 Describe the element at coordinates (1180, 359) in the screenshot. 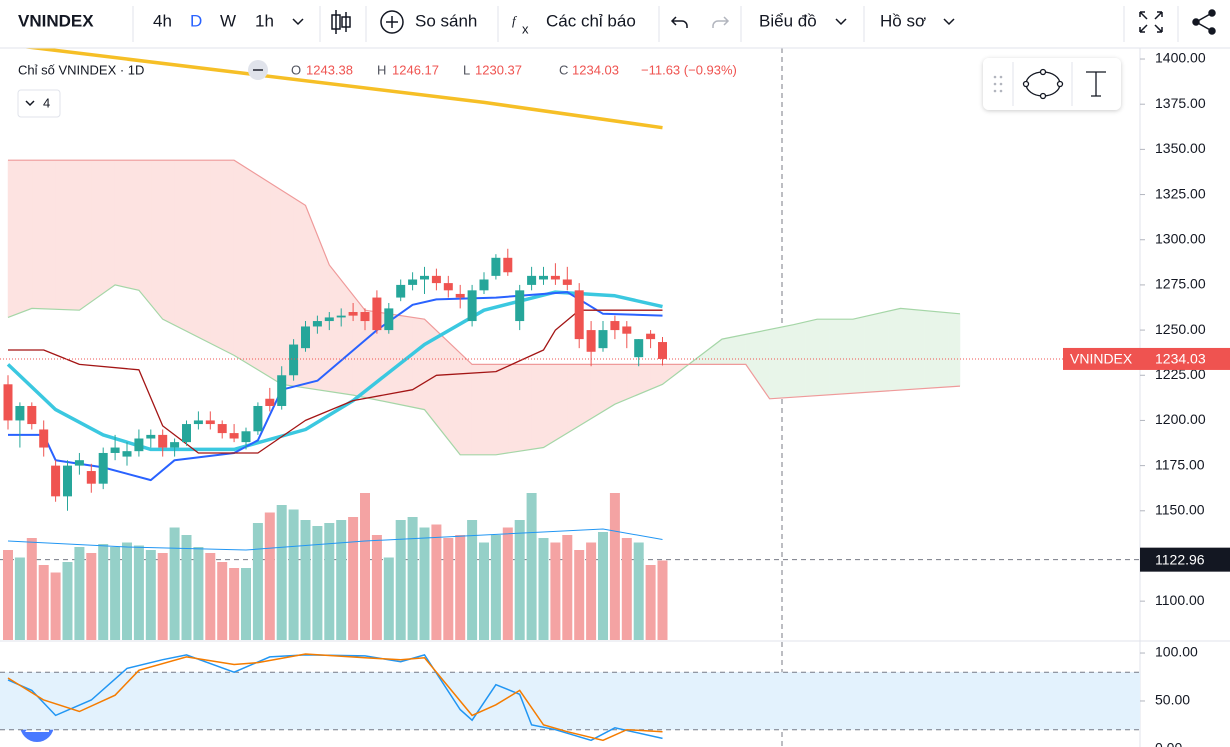

I see `last-price-value: 1234.03` at that location.